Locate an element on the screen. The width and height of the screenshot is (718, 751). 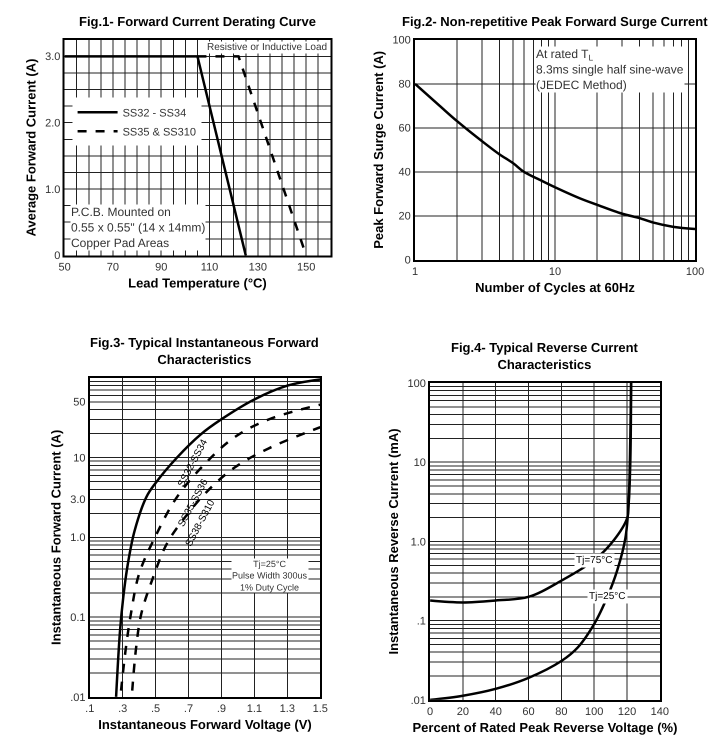
chart-title: Fig.3- Typical Instantaneous Forward Characteristics is located at coordinates (204, 351).